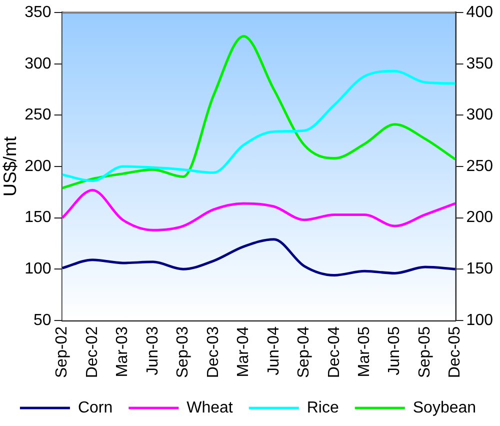 The width and height of the screenshot is (500, 426). I want to click on x-tick-label: Sep-02, so click(62, 352).